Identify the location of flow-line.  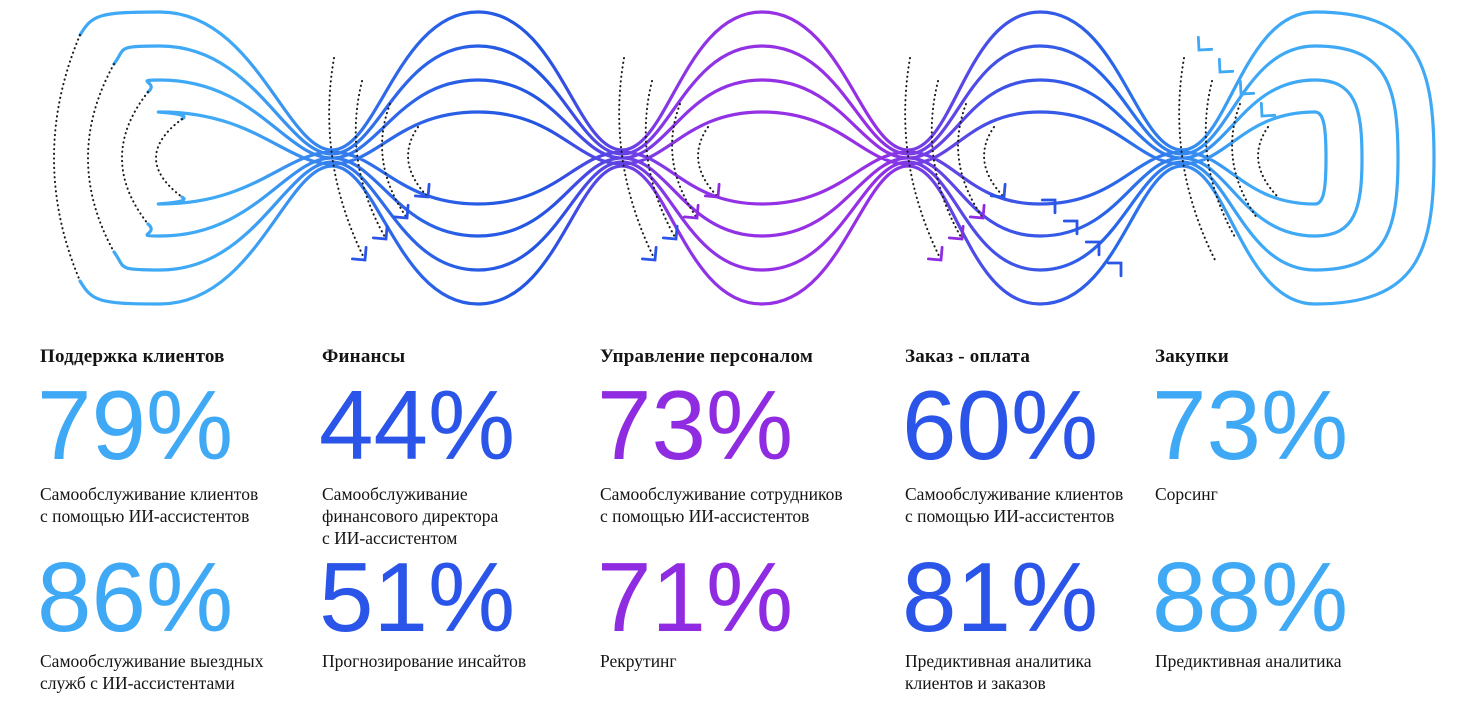
(742, 158).